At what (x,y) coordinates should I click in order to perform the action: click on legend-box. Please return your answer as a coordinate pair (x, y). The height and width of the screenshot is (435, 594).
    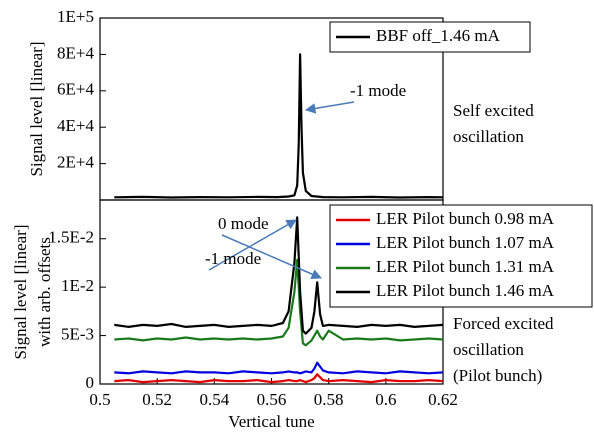
    Looking at the image, I should click on (461, 256).